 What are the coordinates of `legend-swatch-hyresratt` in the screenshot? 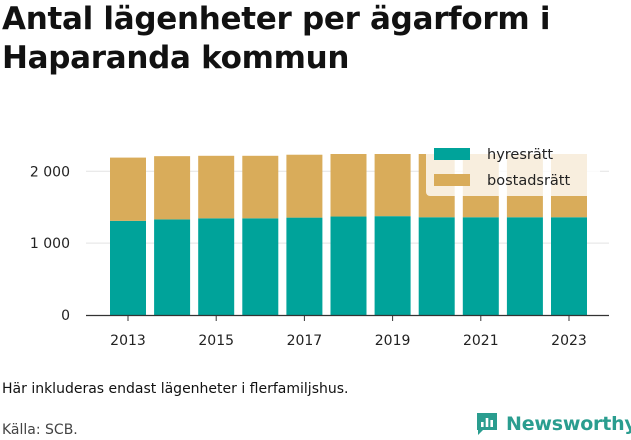 It's located at (452, 154).